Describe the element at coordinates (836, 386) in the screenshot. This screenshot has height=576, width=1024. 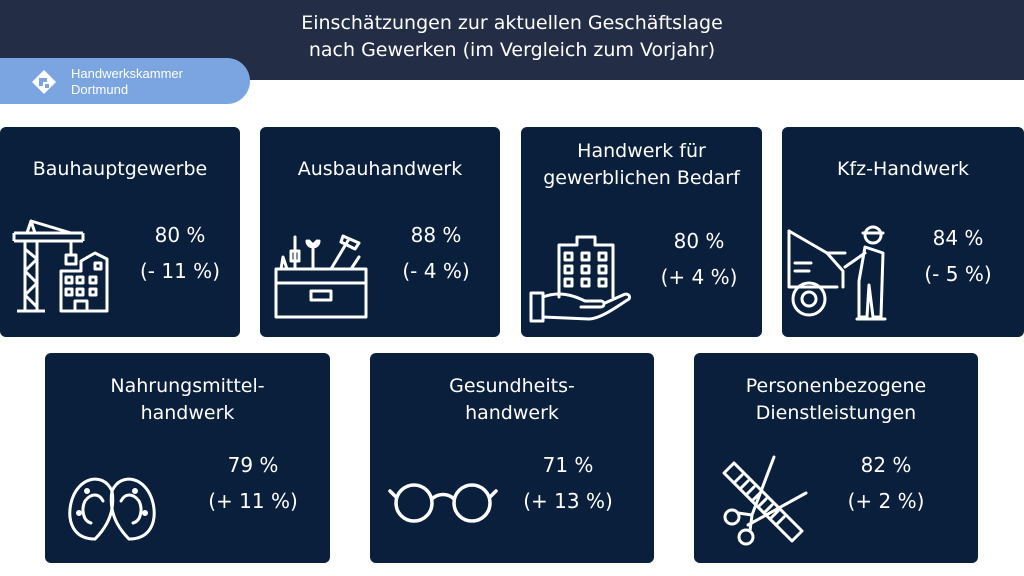
I see `card-title-line: Personenbezogene` at that location.